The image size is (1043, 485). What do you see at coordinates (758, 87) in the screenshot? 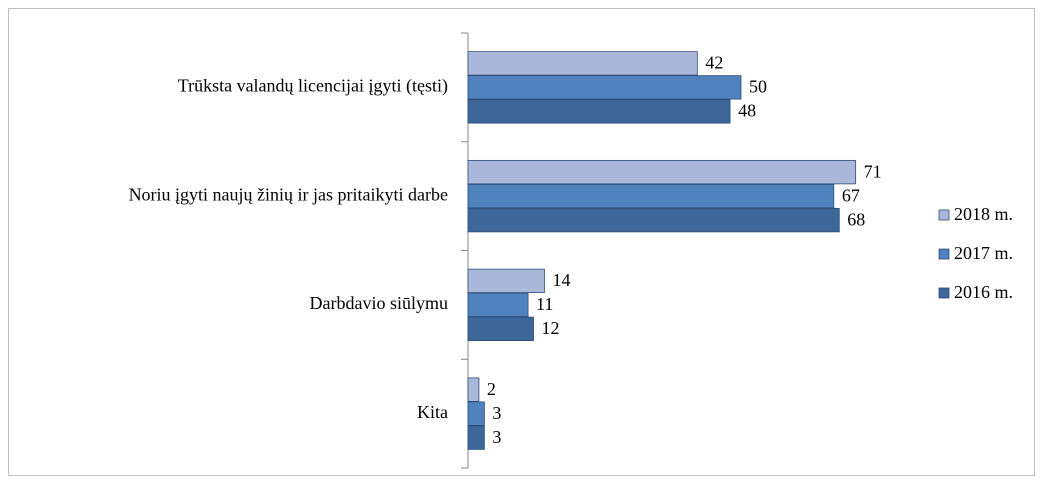
I see `data-label: 50` at bounding box center [758, 87].